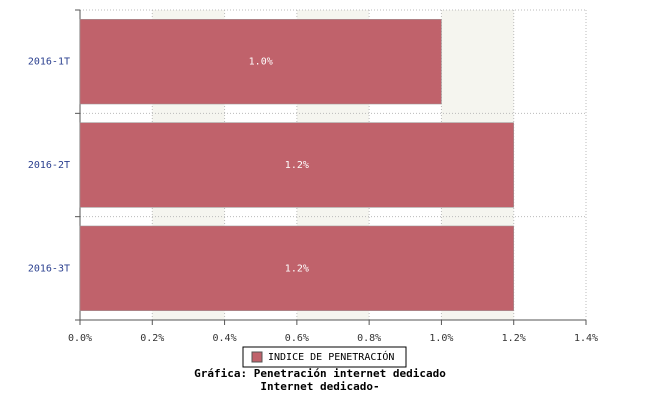 The width and height of the screenshot is (650, 400). What do you see at coordinates (80, 338) in the screenshot?
I see `x-tick-label: 0.0%` at bounding box center [80, 338].